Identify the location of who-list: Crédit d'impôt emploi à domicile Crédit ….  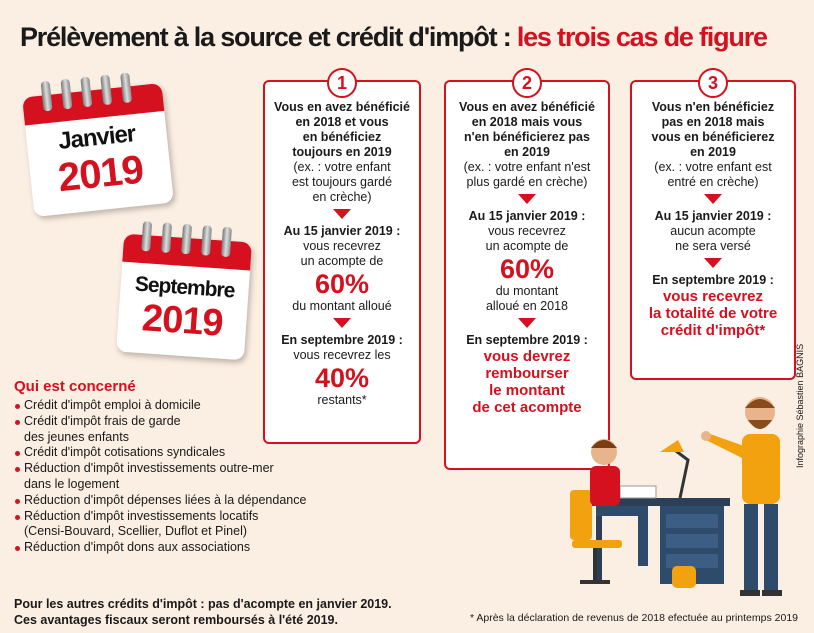
(164, 477).